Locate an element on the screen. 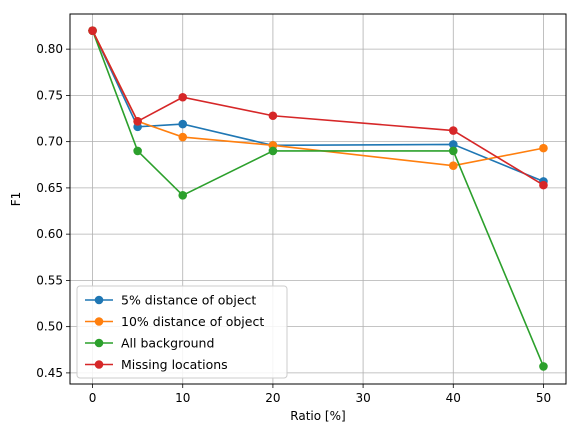 The width and height of the screenshot is (579, 436). x-tick-label: 40 is located at coordinates (453, 398).